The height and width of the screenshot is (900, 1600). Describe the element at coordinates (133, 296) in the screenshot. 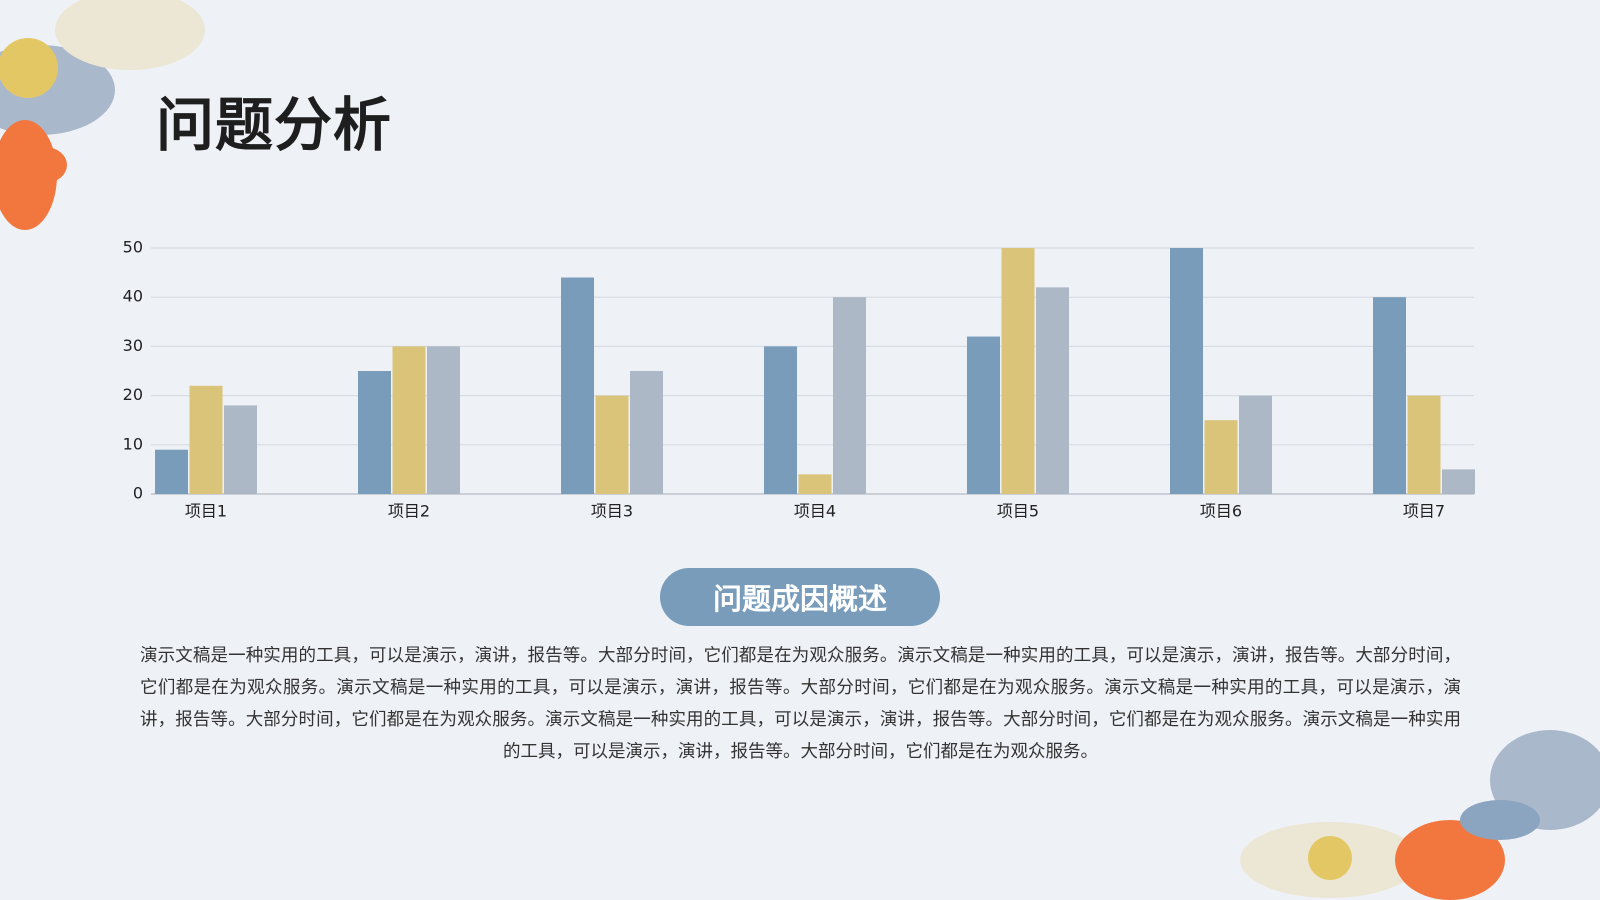

I see `y-tick-label: 40` at that location.